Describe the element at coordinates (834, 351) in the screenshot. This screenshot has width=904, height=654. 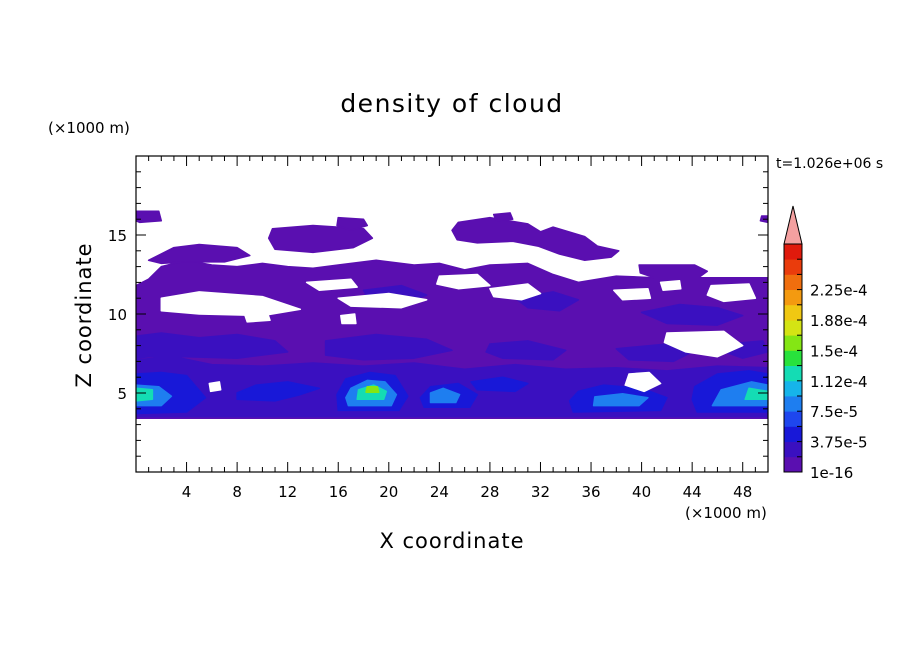
I see `colorbar-label: 1.5e-4` at that location.